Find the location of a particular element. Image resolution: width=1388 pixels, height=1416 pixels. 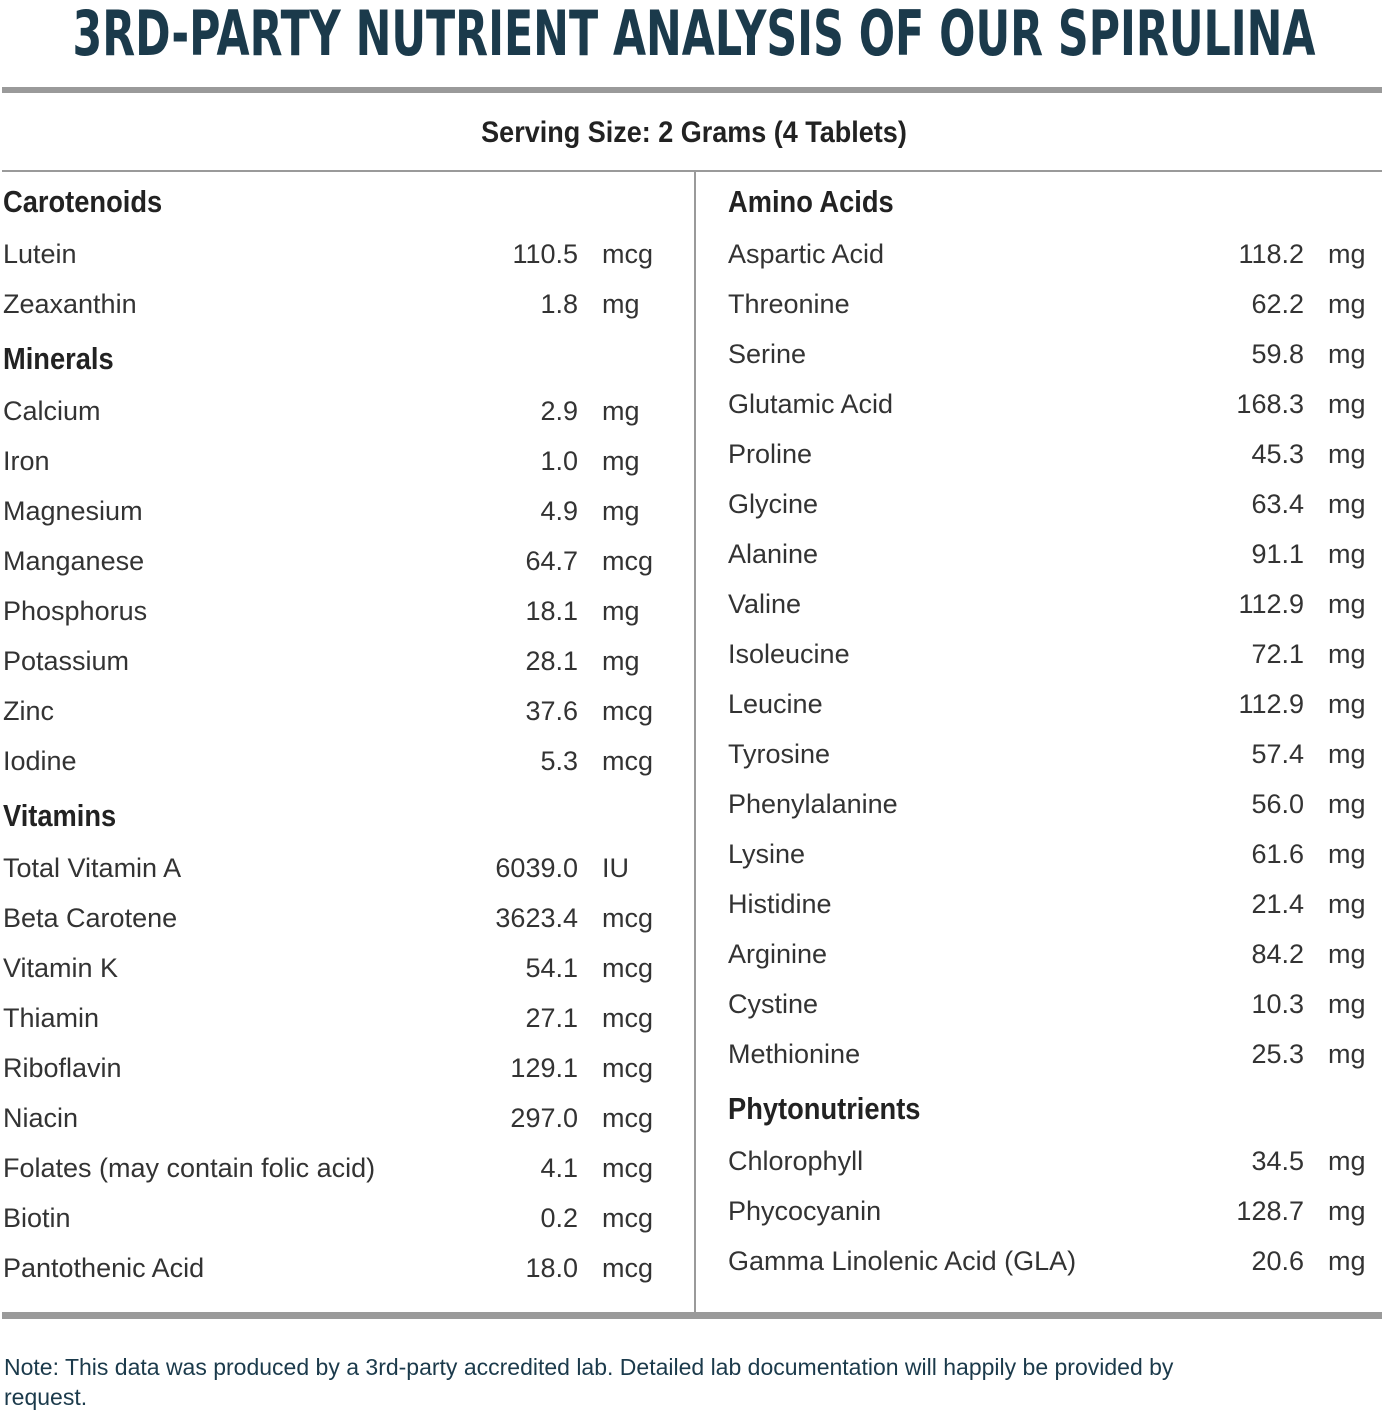

nutrient-name: Alanine is located at coordinates (773, 554).